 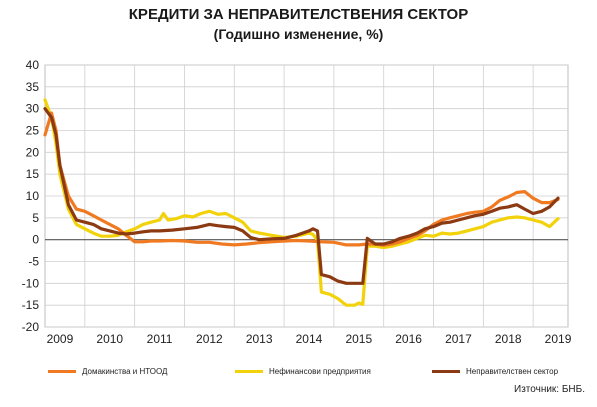 I want to click on y-tick-label: -15, so click(x=31, y=305).